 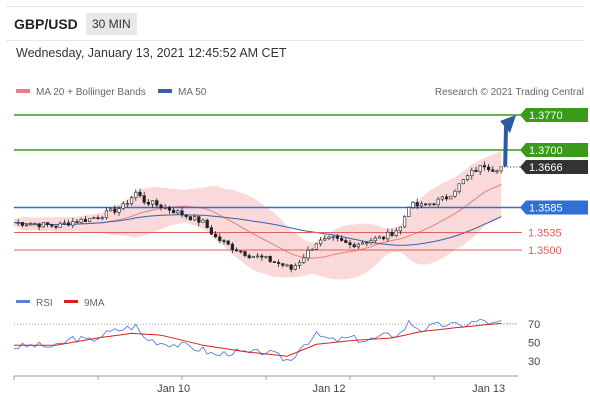 I want to click on legend-ma9-label: 9MA, so click(x=94, y=303).